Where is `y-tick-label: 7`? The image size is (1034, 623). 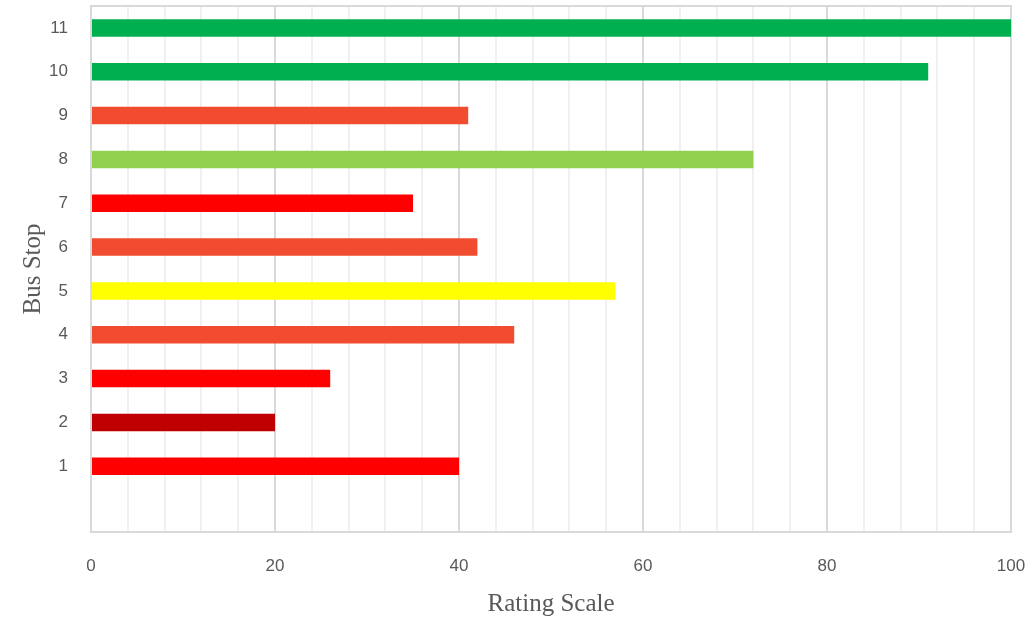 y-tick-label: 7 is located at coordinates (63, 202).